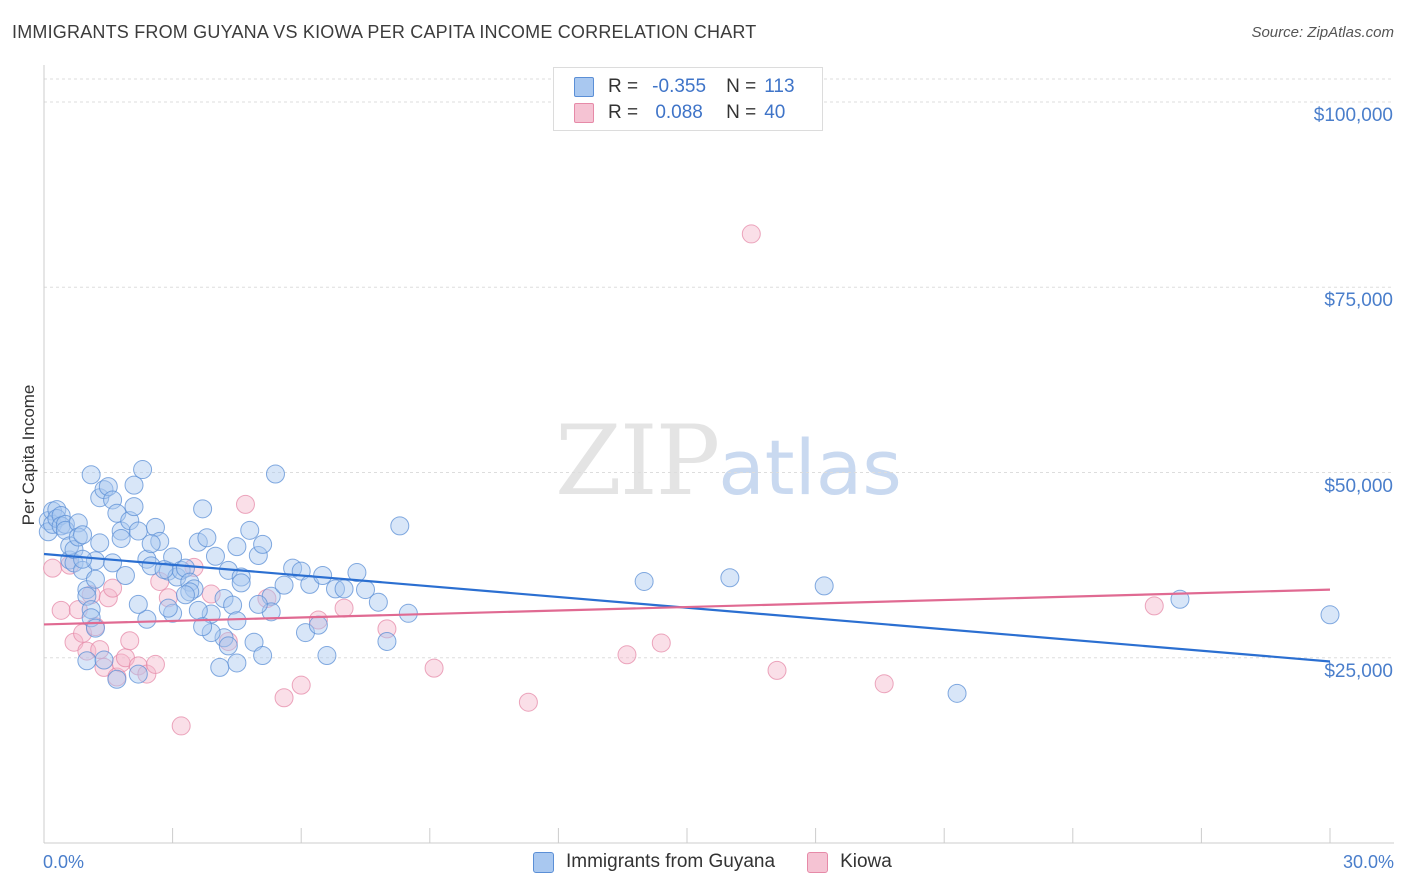 Image resolution: width=1406 pixels, height=892 pixels. Describe the element at coordinates (671, 861) in the screenshot. I see `series-label-guyana: Immigrants from Guyana` at that location.